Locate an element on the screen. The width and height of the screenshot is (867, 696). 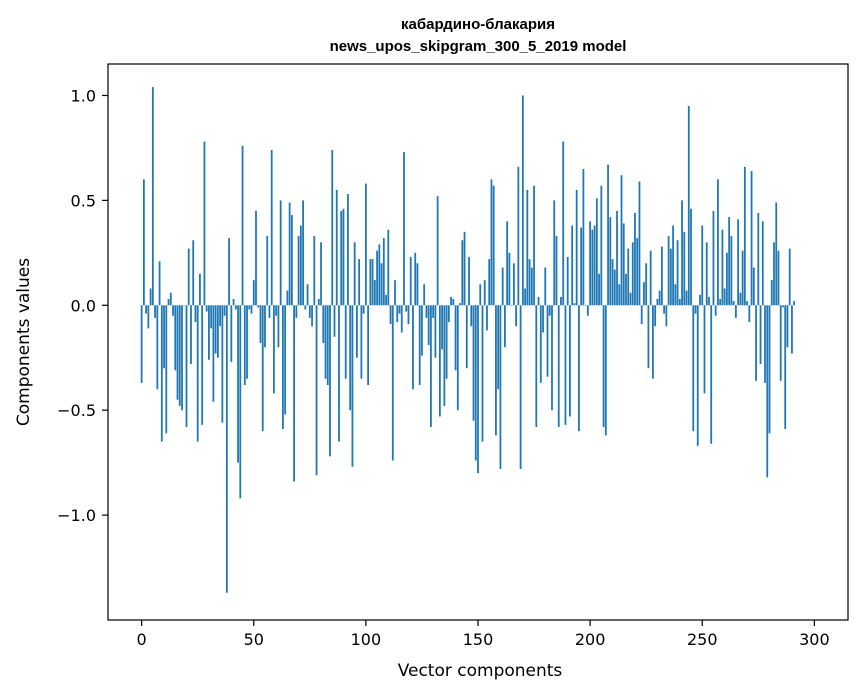
y-tick-label: −0.5 is located at coordinates (76, 410).